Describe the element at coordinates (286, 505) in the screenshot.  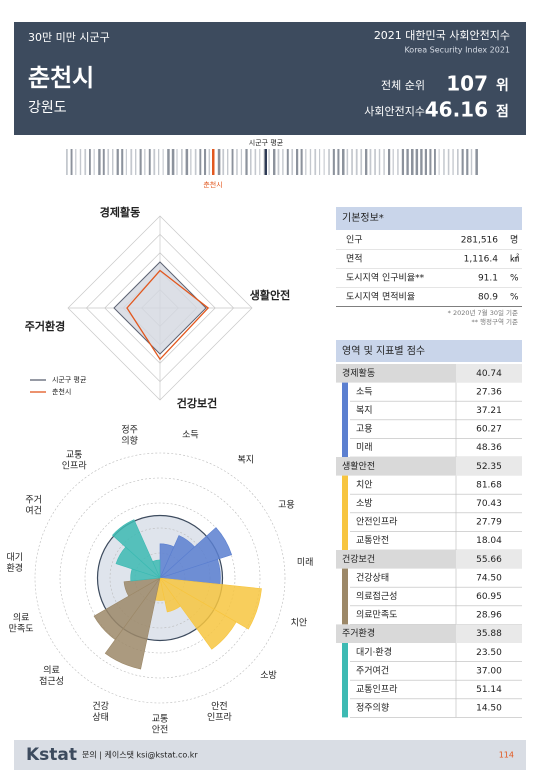
I see `rose-label: 고용` at that location.